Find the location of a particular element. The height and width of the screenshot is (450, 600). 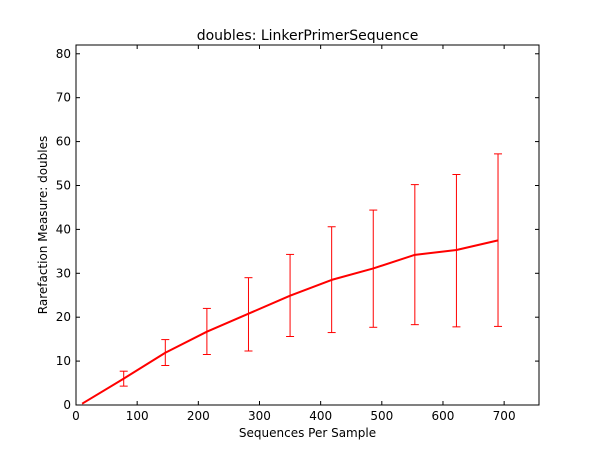

x-axis-title: Sequences Per Sample is located at coordinates (307, 433).